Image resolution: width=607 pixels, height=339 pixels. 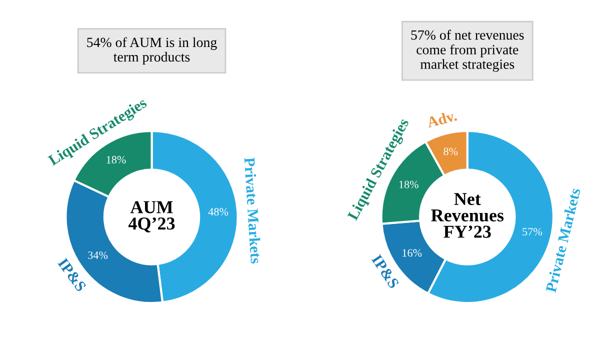 I want to click on data-label: 48%, so click(x=218, y=212).